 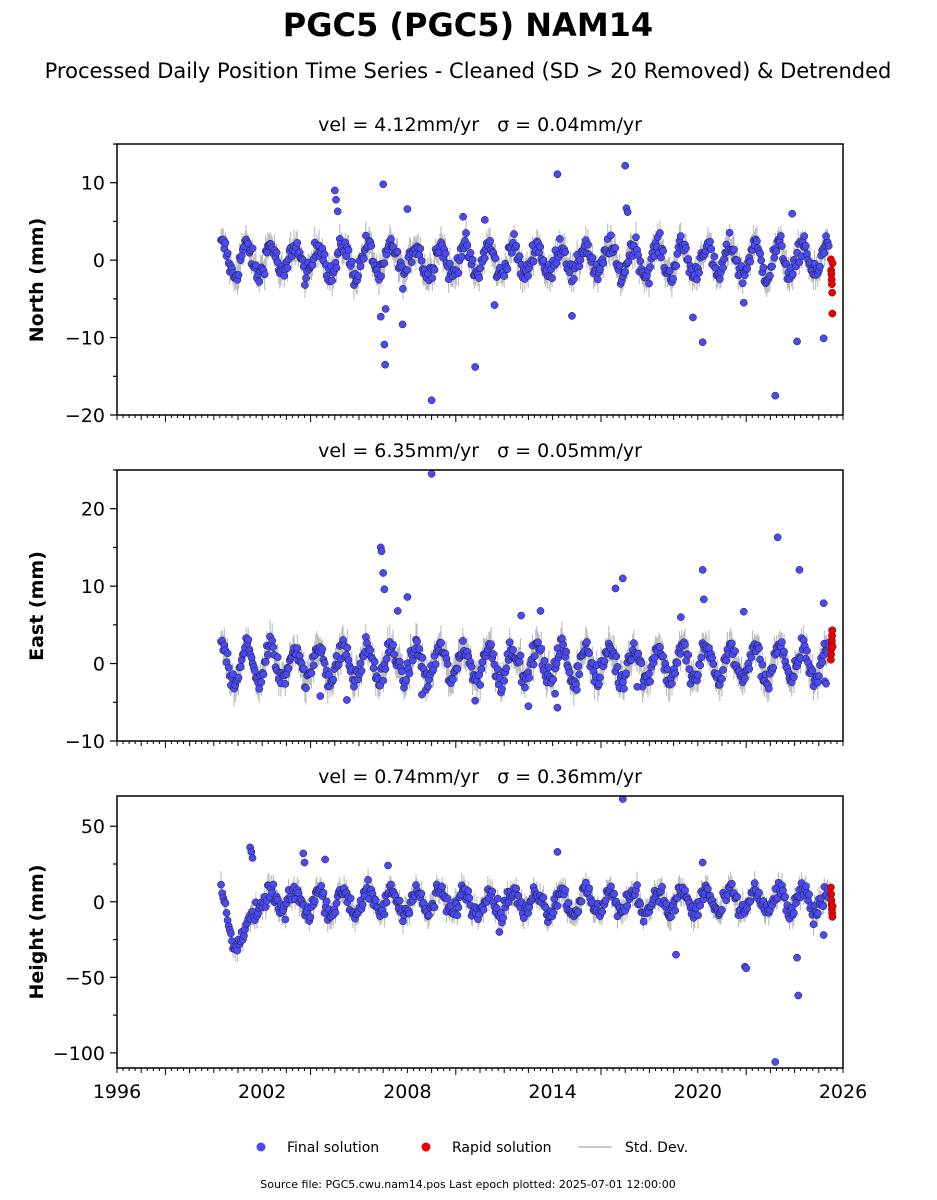 I want to click on y-tick-label: −50, so click(x=85, y=978).